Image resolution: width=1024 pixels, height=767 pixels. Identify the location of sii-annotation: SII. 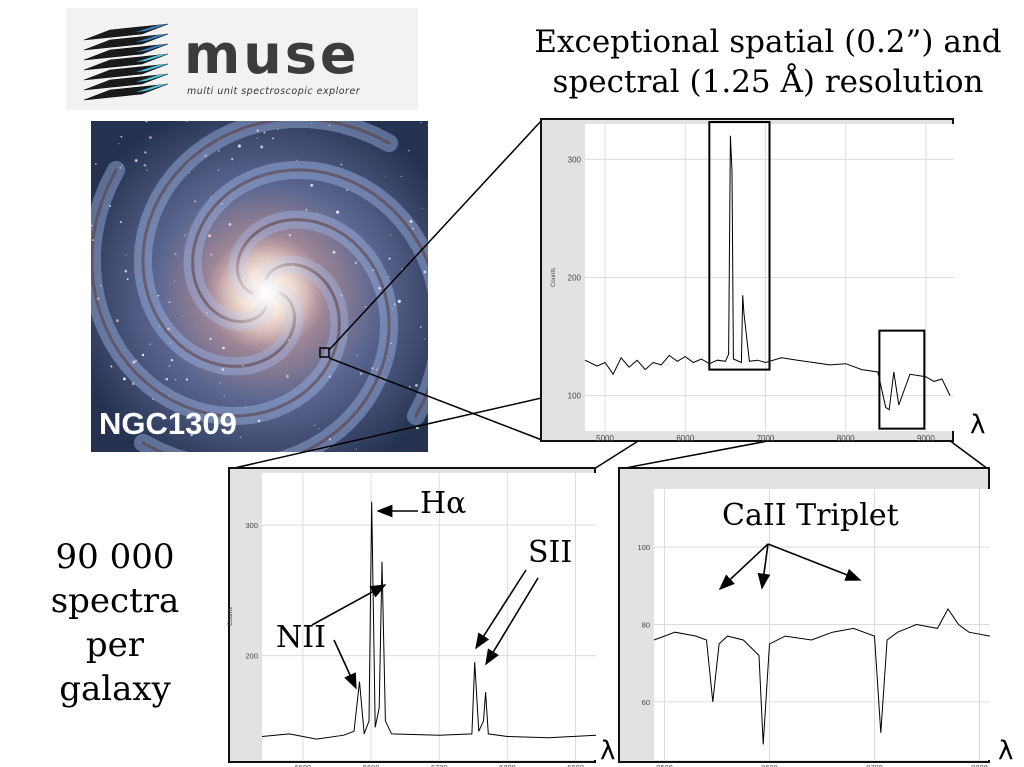
(550, 552).